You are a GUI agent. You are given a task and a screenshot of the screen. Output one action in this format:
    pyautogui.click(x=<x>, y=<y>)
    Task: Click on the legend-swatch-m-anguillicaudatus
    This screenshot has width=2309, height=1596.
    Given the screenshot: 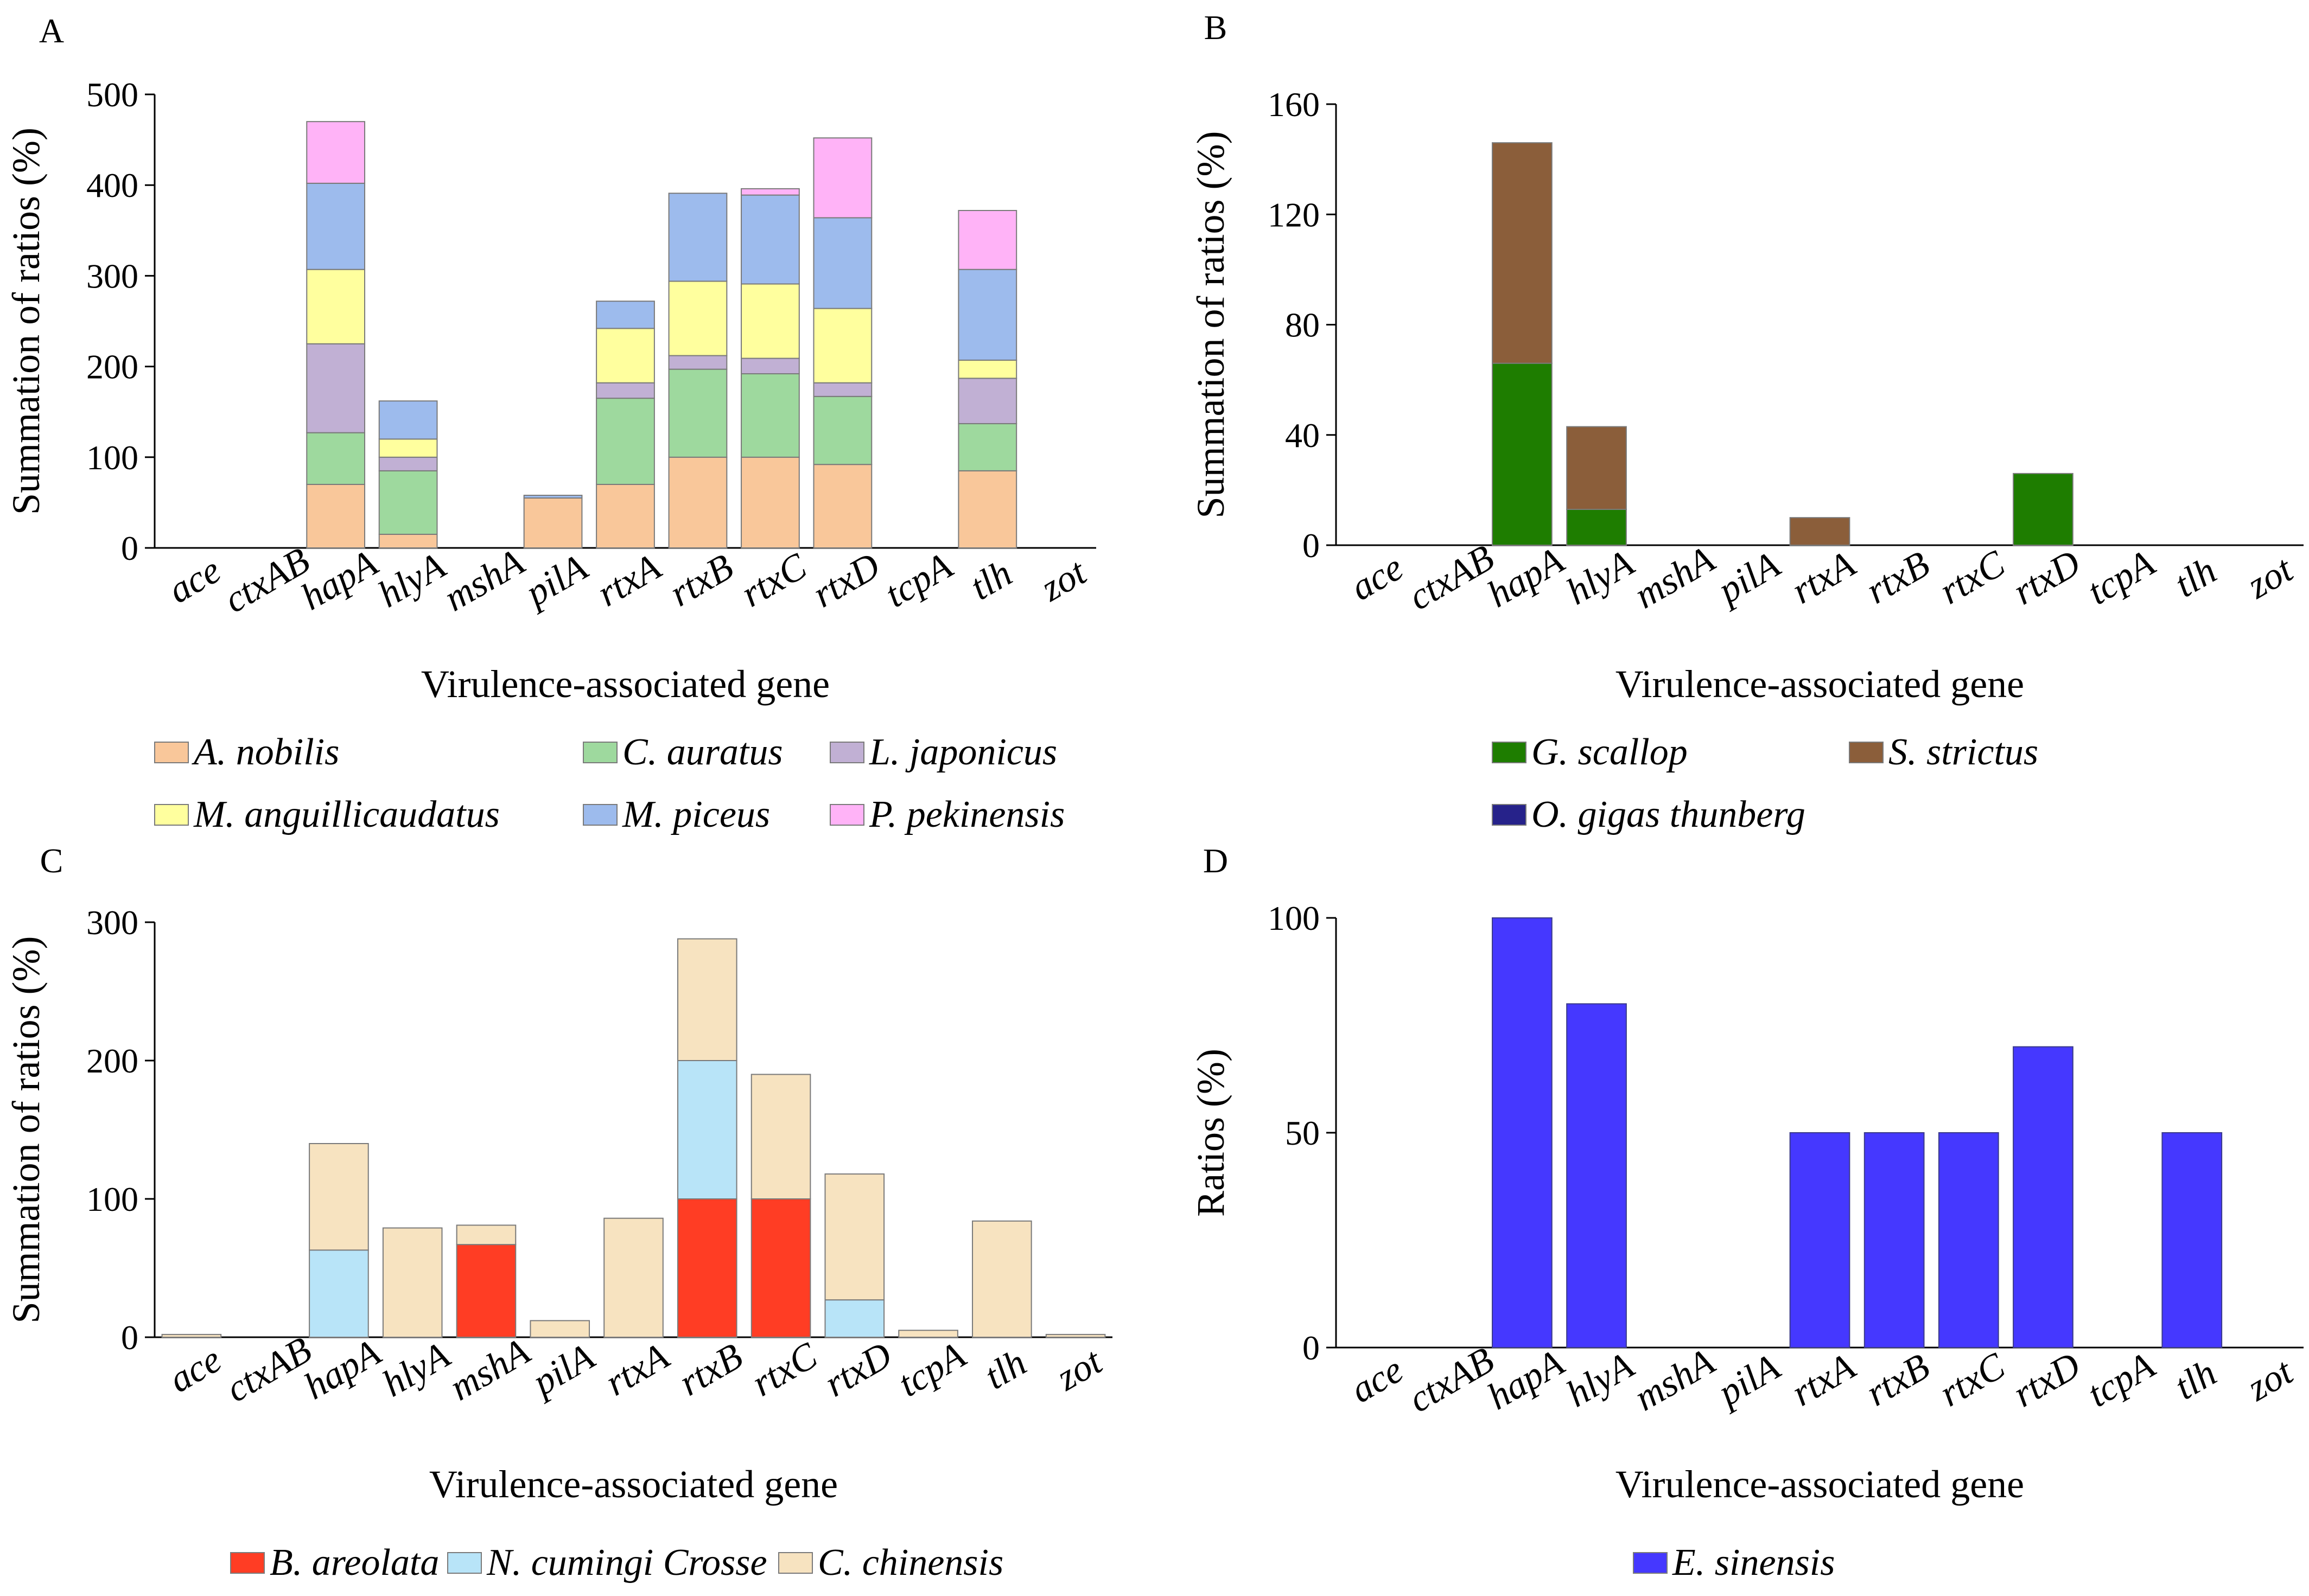 What is the action you would take?
    pyautogui.click(x=171, y=815)
    